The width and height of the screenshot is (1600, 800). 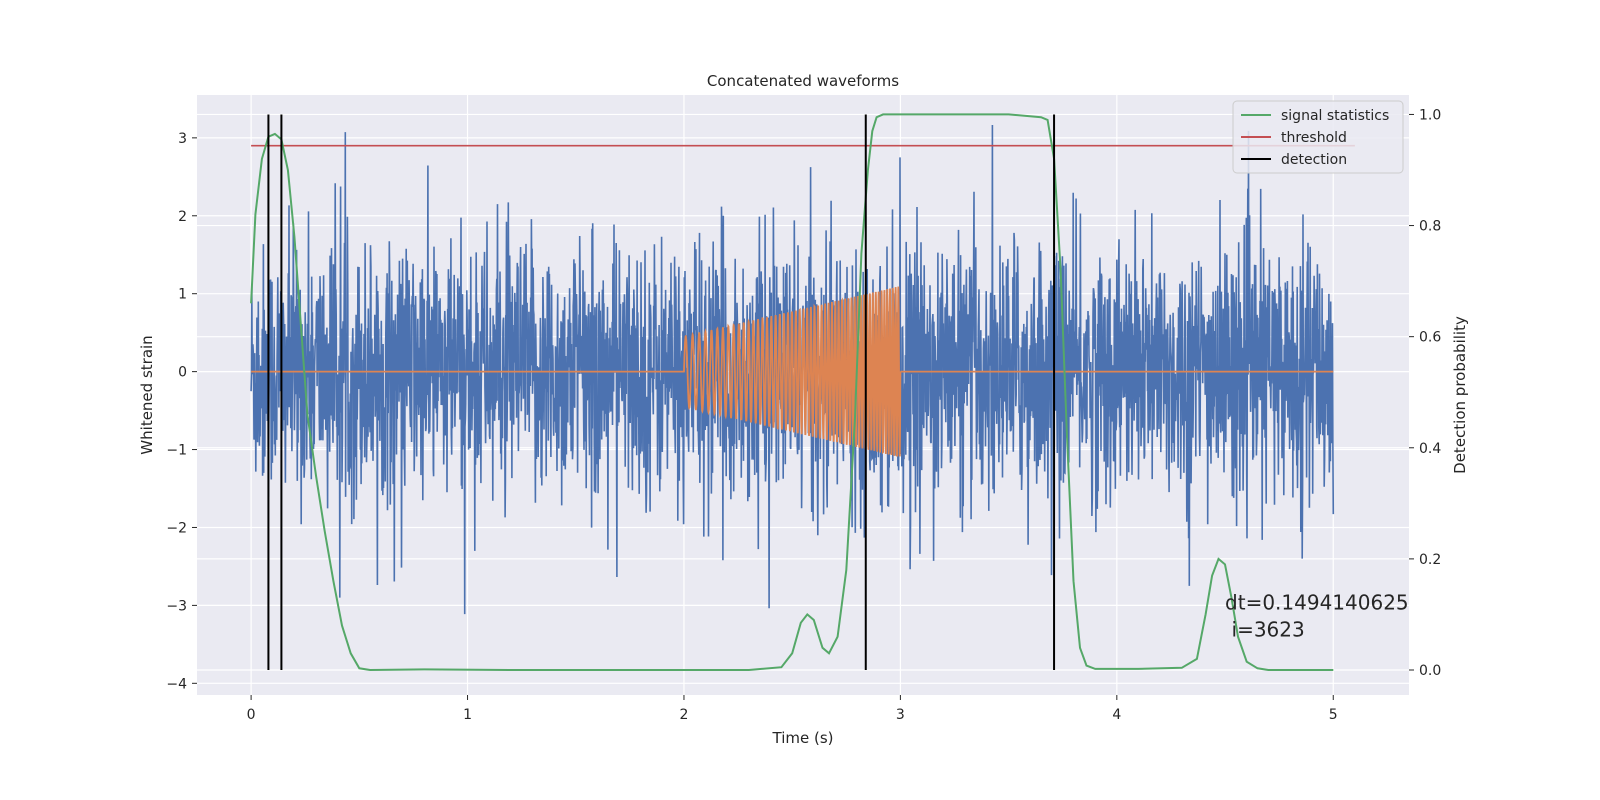 I want to click on legend-entry-signal-statistics: signal statistics, so click(x=1335, y=116).